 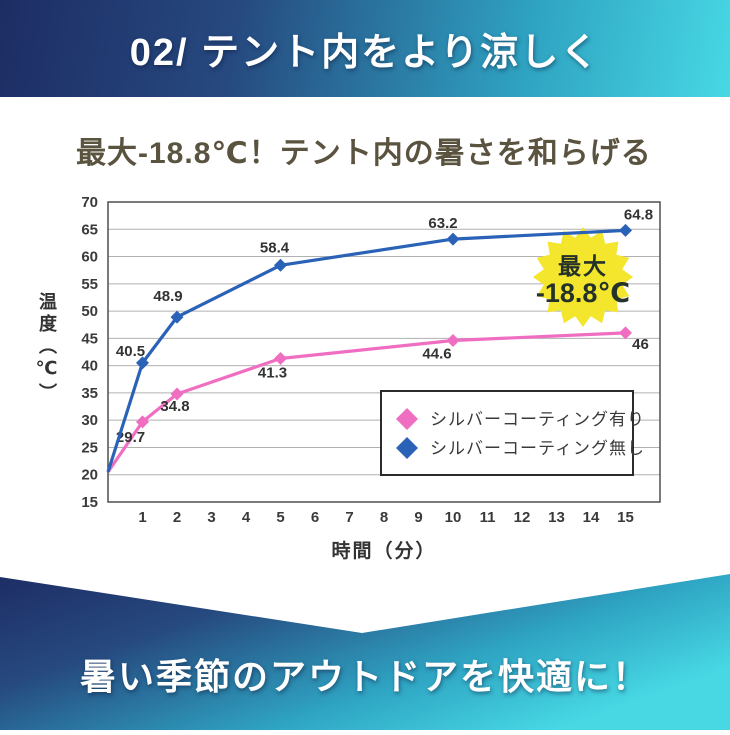 What do you see at coordinates (130, 437) in the screenshot?
I see `data-point-label: 29.7` at bounding box center [130, 437].